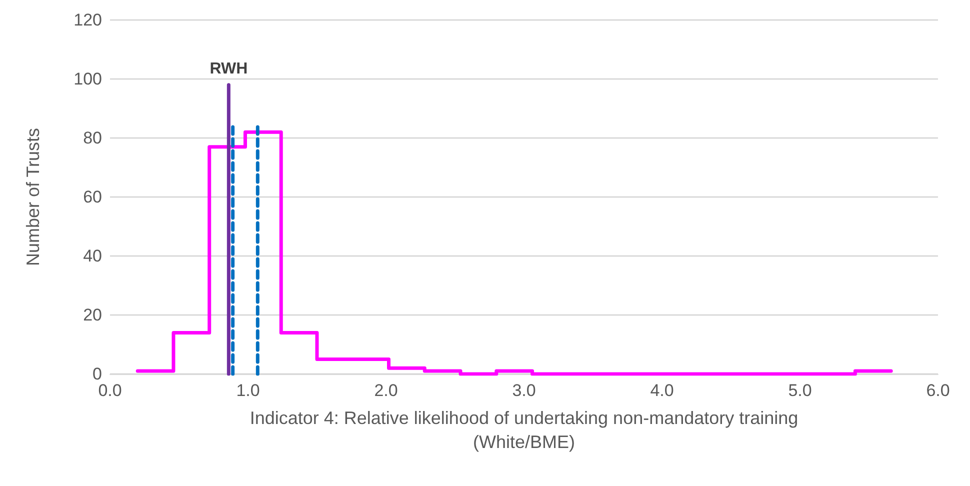 This screenshot has width=970, height=486. Describe the element at coordinates (662, 390) in the screenshot. I see `x-tick-label: 4.0` at that location.